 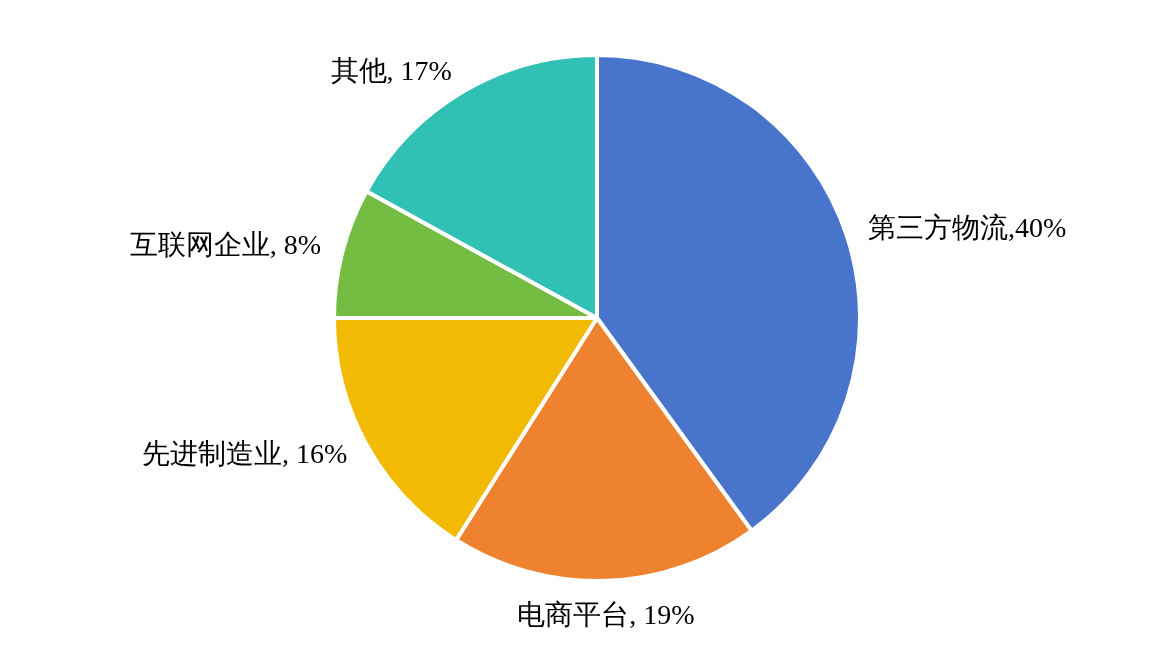 What do you see at coordinates (606, 615) in the screenshot?
I see `slice-label: 电商平台, 19%` at bounding box center [606, 615].